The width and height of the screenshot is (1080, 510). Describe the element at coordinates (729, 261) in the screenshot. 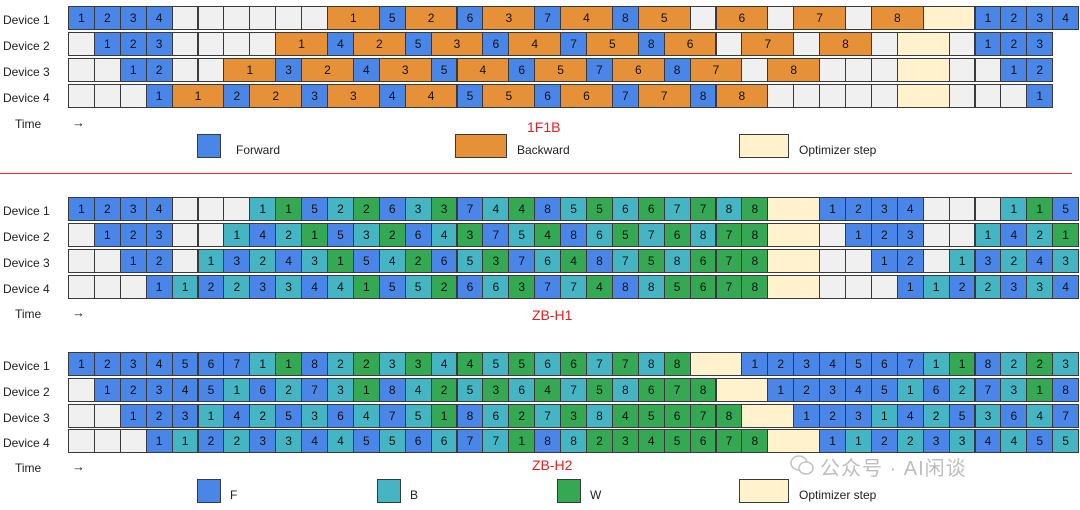

I see `s2-d3-weight-cell: 7` at that location.